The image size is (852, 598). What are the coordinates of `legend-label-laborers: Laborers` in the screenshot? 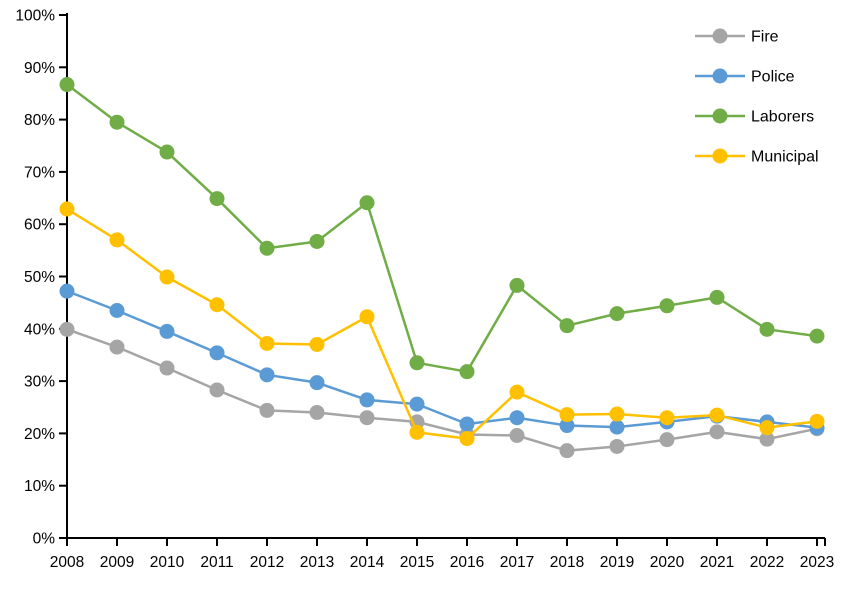 It's located at (782, 117).